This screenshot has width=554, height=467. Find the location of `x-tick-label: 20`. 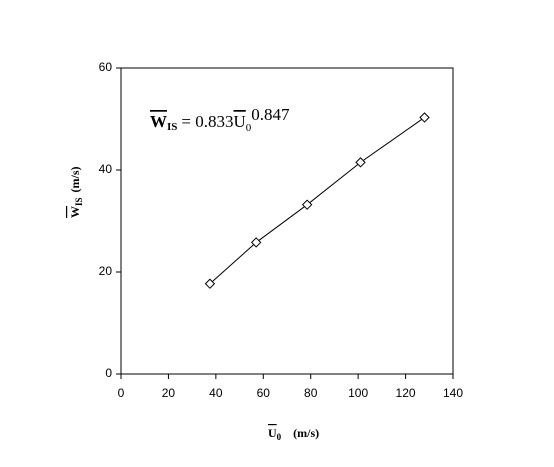

x-tick-label: 20 is located at coordinates (169, 393).